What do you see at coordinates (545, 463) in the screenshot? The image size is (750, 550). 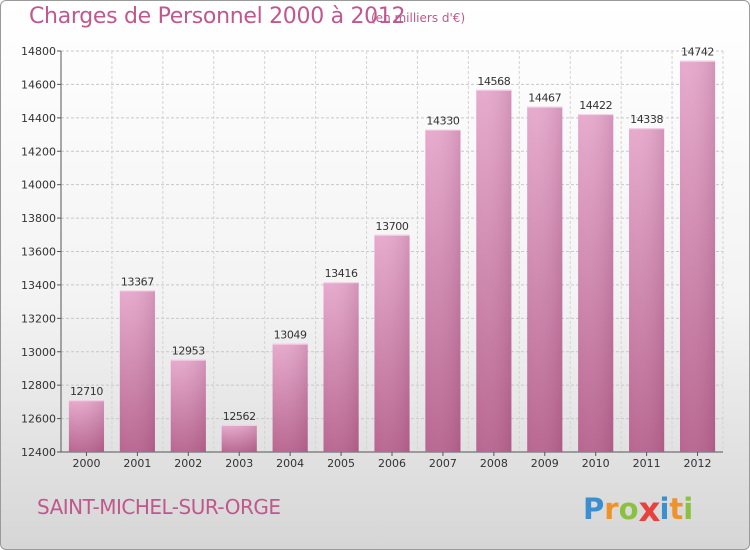 I see `x-tick-label: 2009` at bounding box center [545, 463].